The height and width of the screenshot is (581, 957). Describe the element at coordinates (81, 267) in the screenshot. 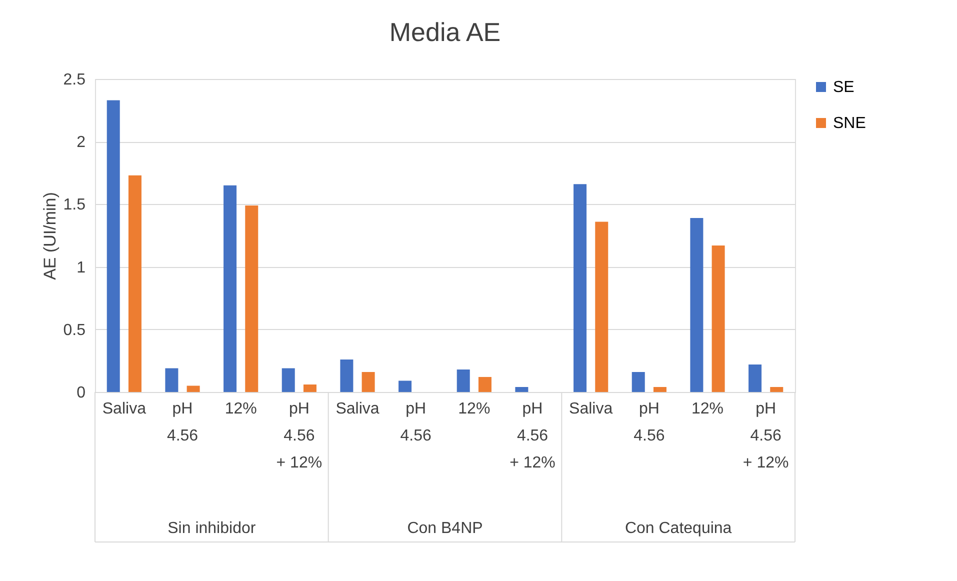

I see `y-tick-label: 1` at that location.